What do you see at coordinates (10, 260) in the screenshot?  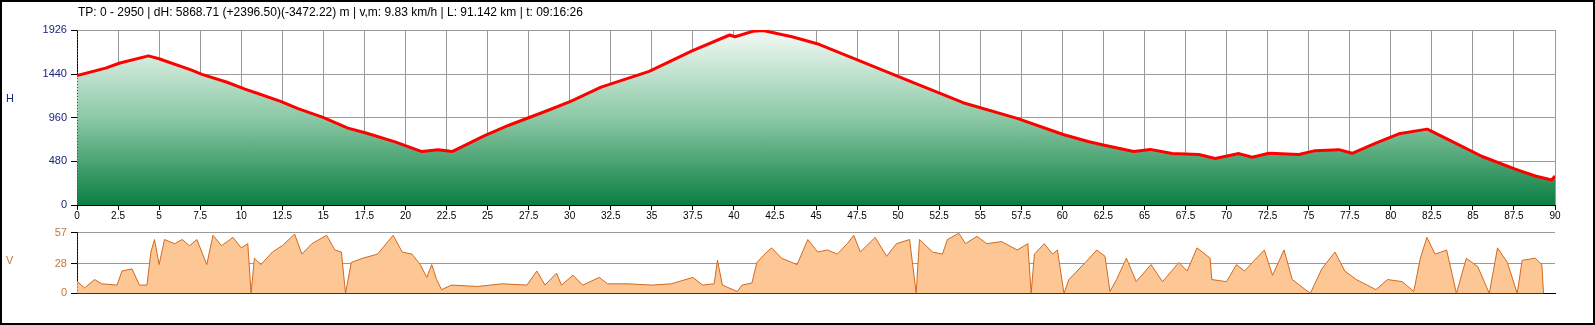 I see `y-axis-title: V` at bounding box center [10, 260].